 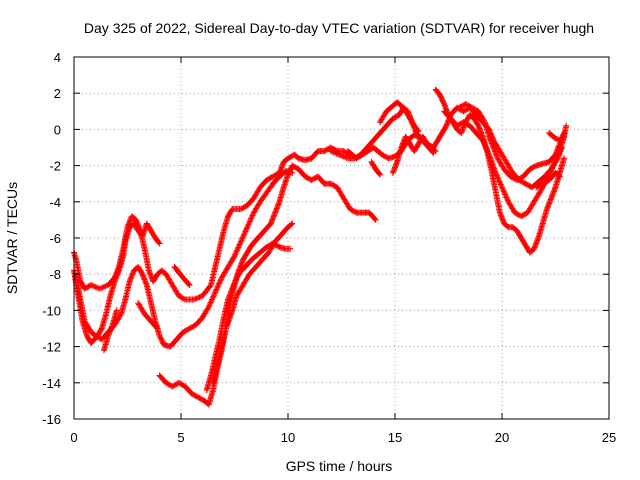 I want to click on y-axis-label: SDTVAR / TECUs, so click(x=12, y=238).